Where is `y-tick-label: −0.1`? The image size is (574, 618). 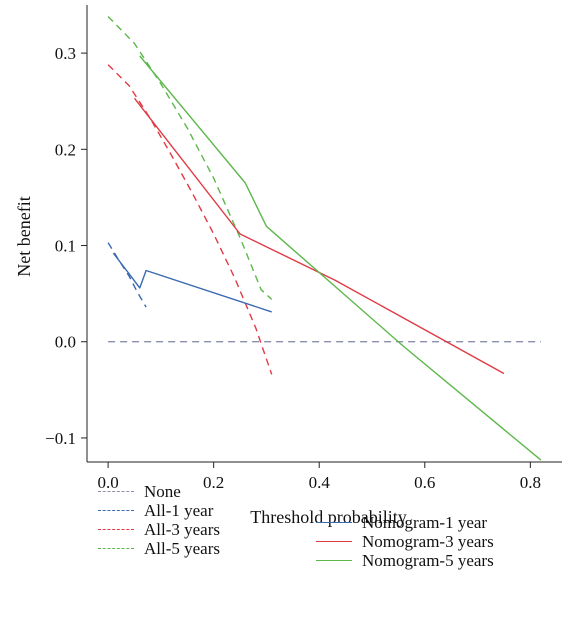
y-tick-label: −0.1 is located at coordinates (60, 438).